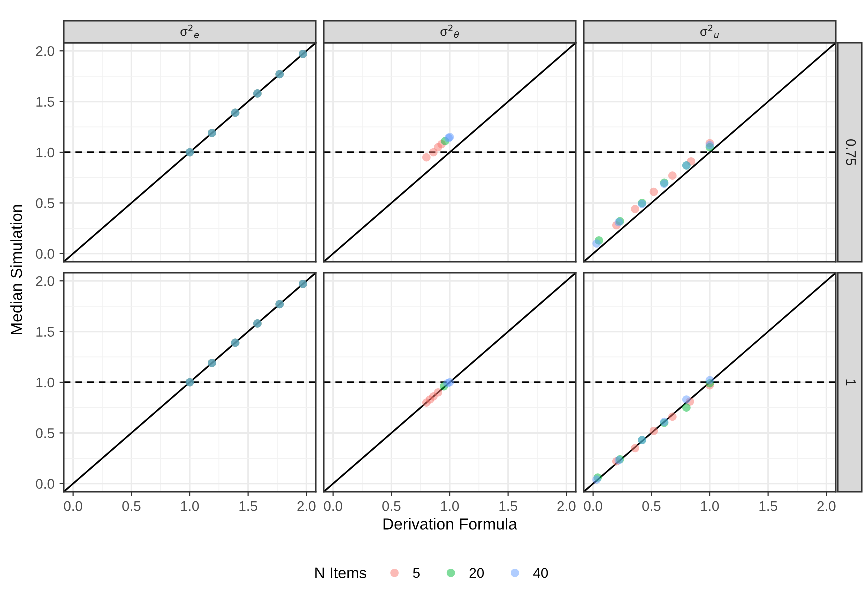 The height and width of the screenshot is (597, 863). What do you see at coordinates (416, 573) in the screenshot?
I see `legend-label: 5` at bounding box center [416, 573].